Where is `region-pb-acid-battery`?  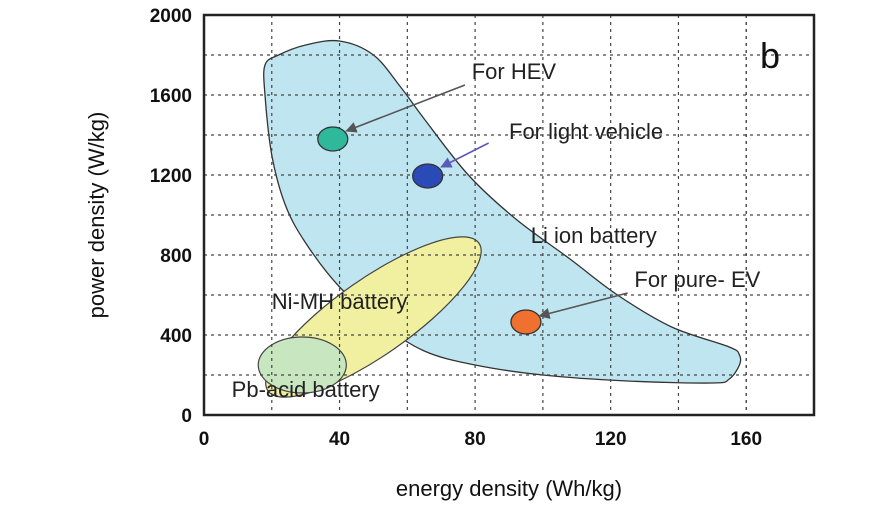
region-pb-acid-battery is located at coordinates (302, 365).